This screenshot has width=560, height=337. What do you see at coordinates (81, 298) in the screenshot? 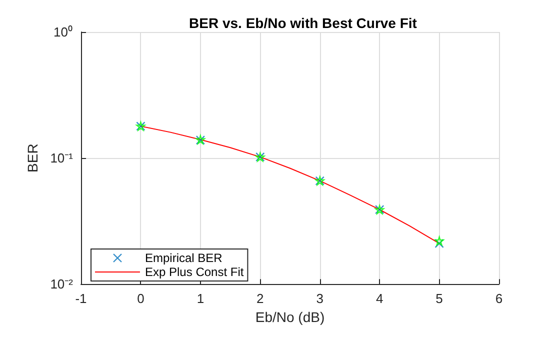
I see `x-tick-label: -1` at bounding box center [81, 298].